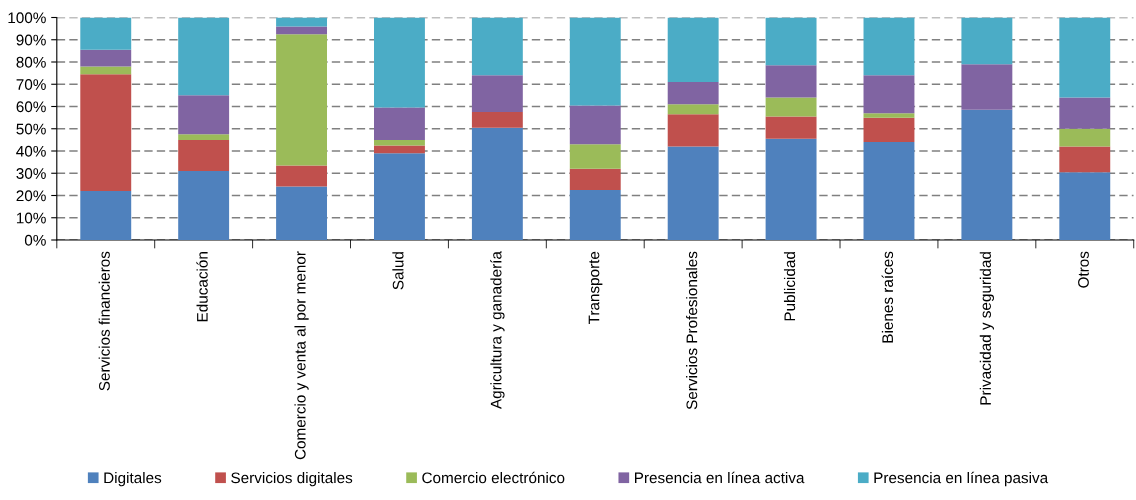 The width and height of the screenshot is (1136, 500). I want to click on x-tick-label: Publicidad, so click(789, 286).